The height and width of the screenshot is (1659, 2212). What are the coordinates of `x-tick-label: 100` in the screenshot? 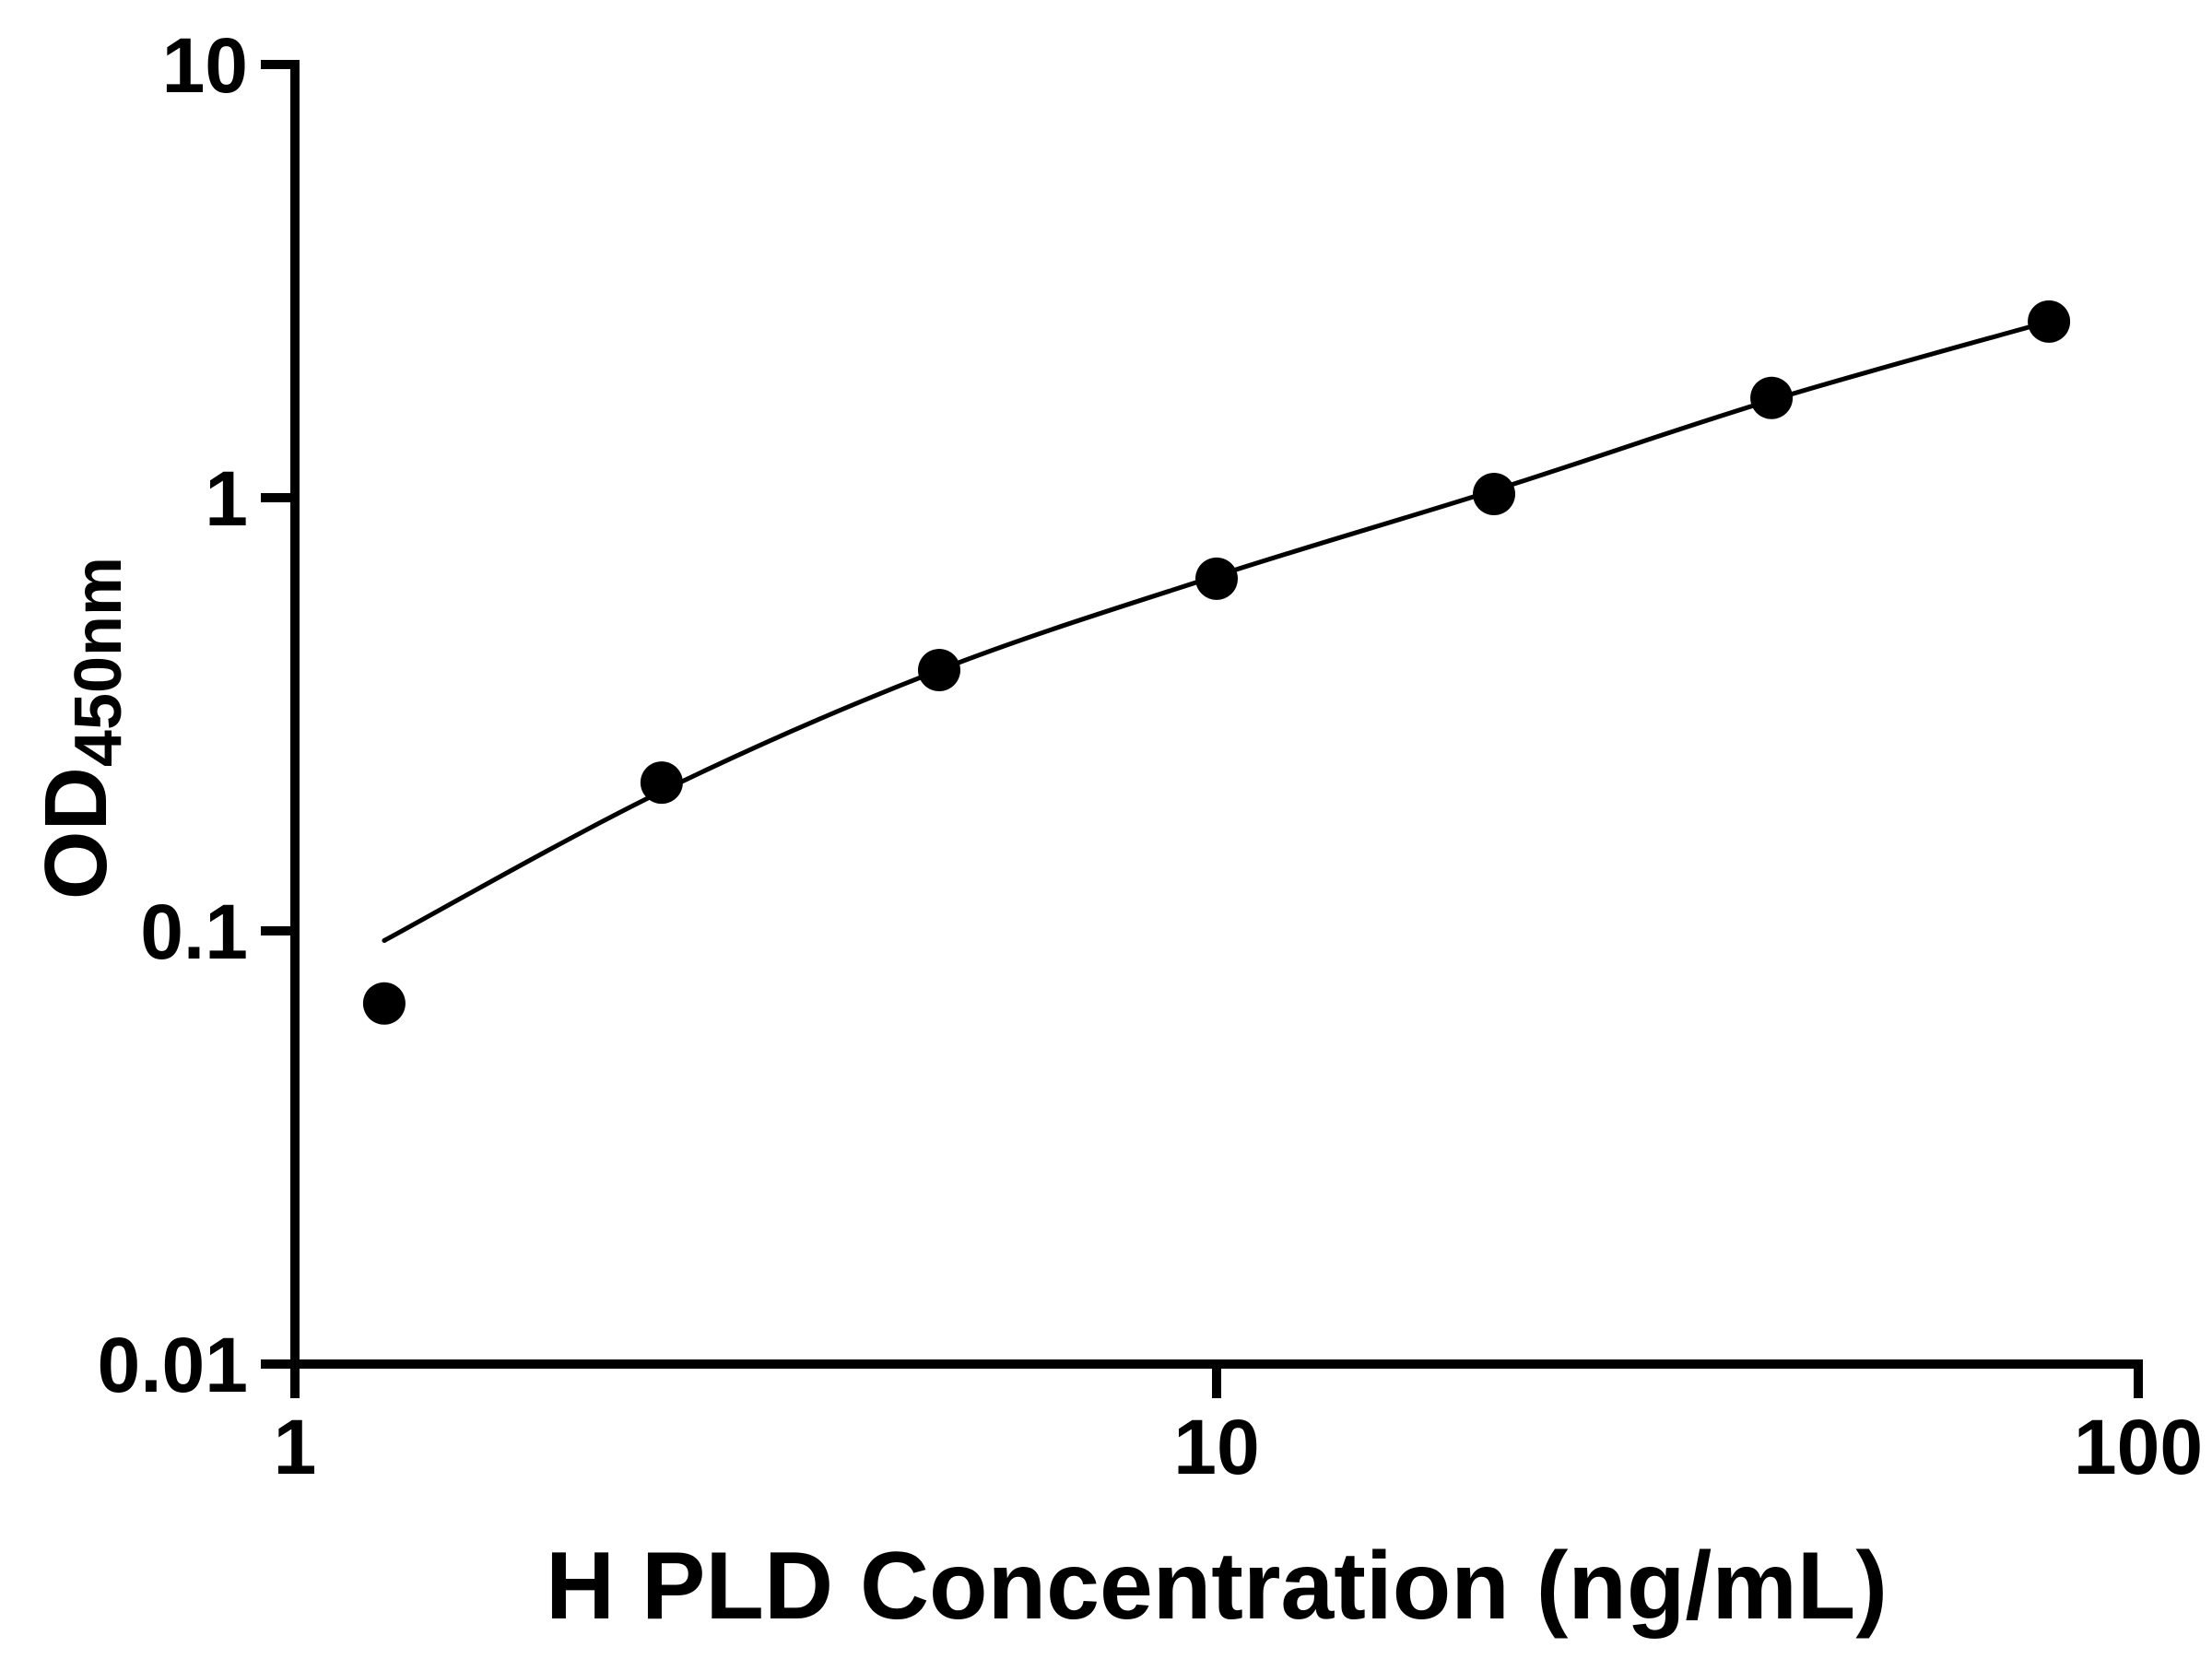 It's located at (2138, 1447).